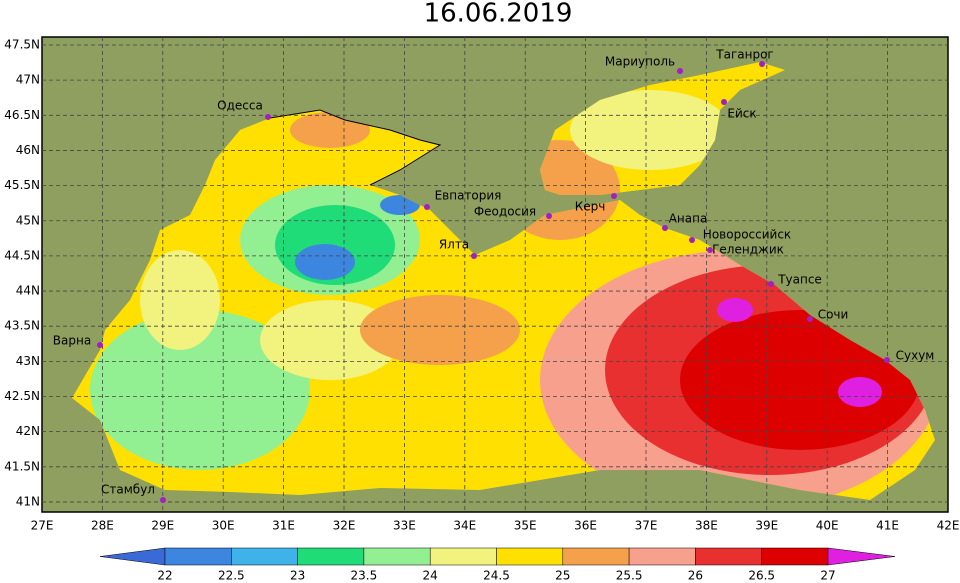 The height and width of the screenshot is (583, 960). What do you see at coordinates (42, 526) in the screenshot?
I see `lon-label: 27E` at bounding box center [42, 526].